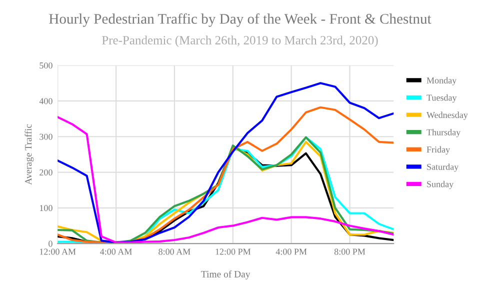 Image resolution: width=480 pixels, height=297 pixels. I want to click on legend-label: Sunday, so click(440, 185).